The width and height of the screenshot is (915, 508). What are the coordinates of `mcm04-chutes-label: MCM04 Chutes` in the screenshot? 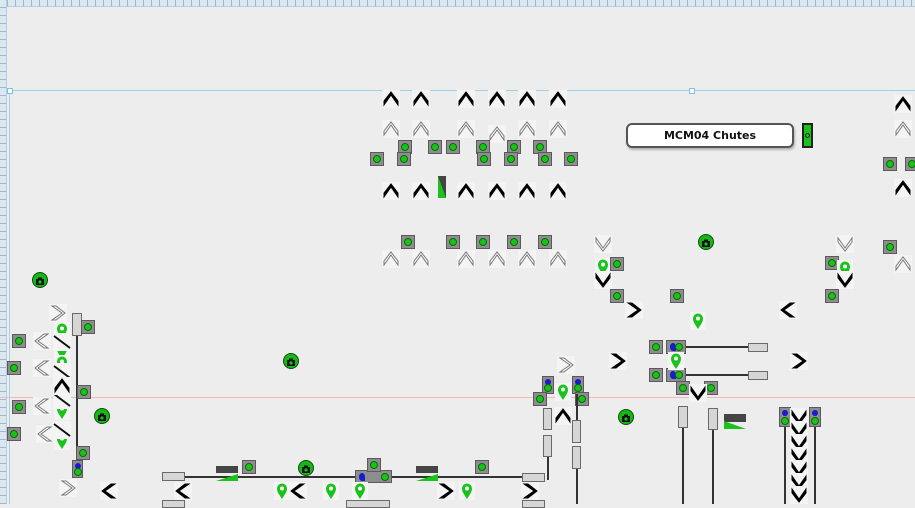 It's located at (710, 135).